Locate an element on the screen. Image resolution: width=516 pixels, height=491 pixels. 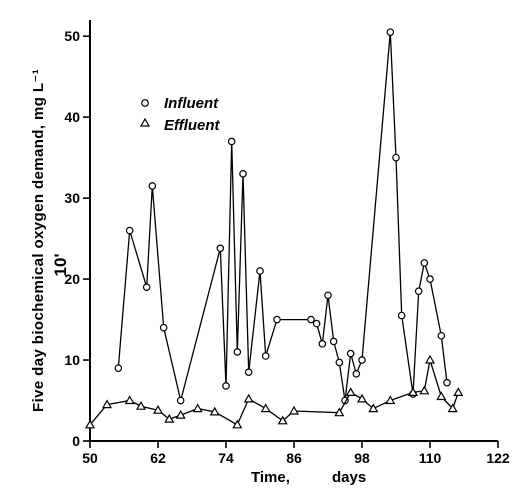
y-tick-label: 50 is located at coordinates (72, 36).